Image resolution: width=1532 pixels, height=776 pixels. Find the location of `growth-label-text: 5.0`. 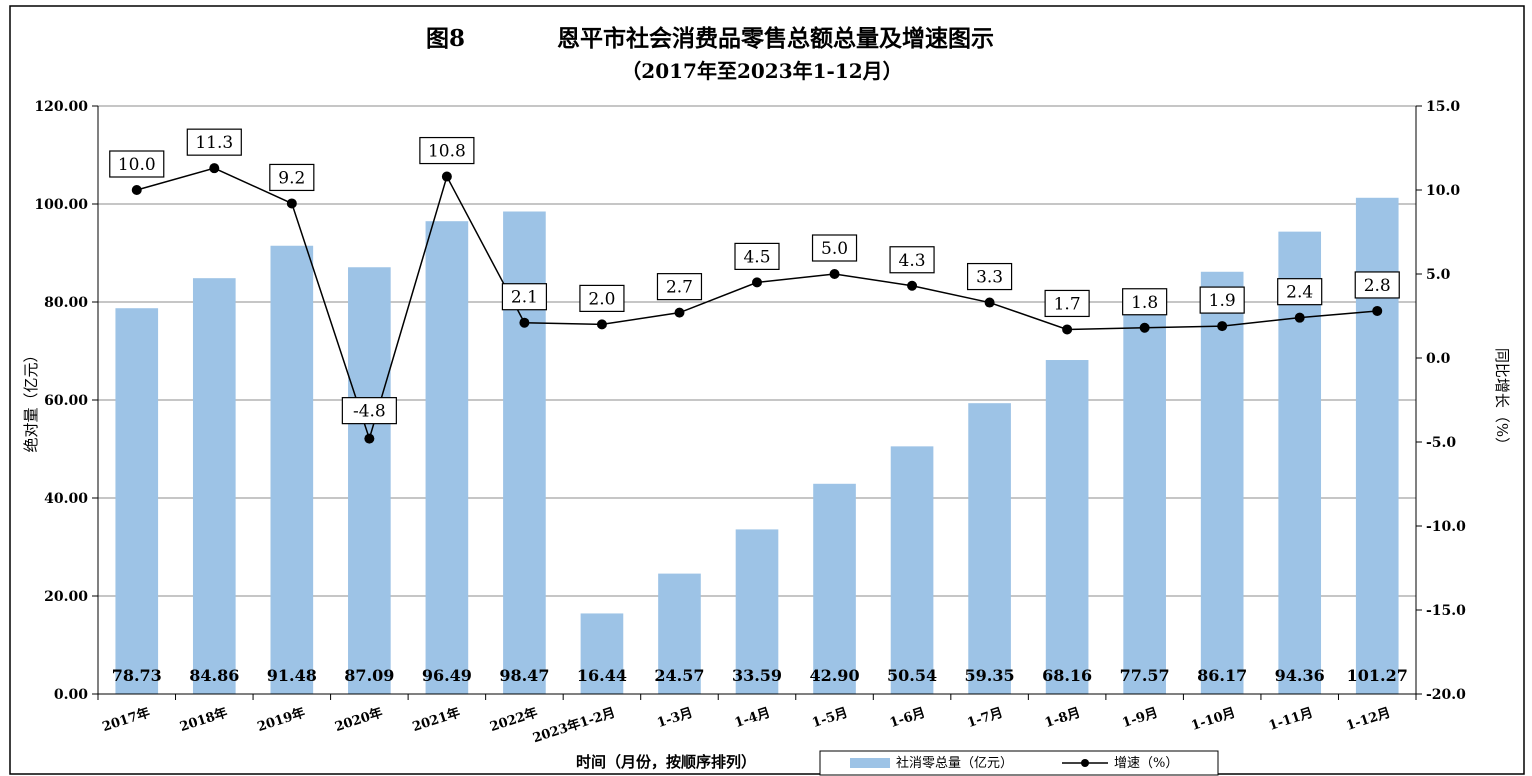

growth-label-text: 5.0 is located at coordinates (834, 249).